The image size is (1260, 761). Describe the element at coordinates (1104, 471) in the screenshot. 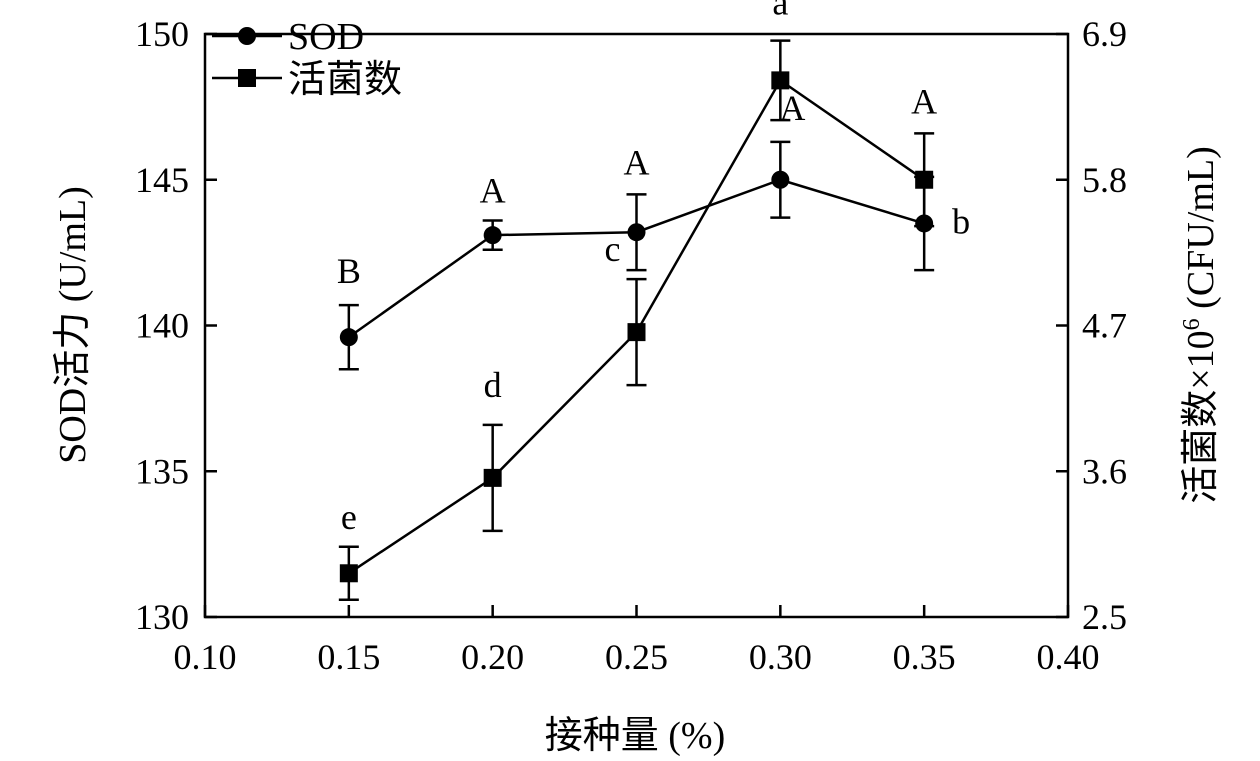

I see `right-y-tick-label: 3.6` at that location.